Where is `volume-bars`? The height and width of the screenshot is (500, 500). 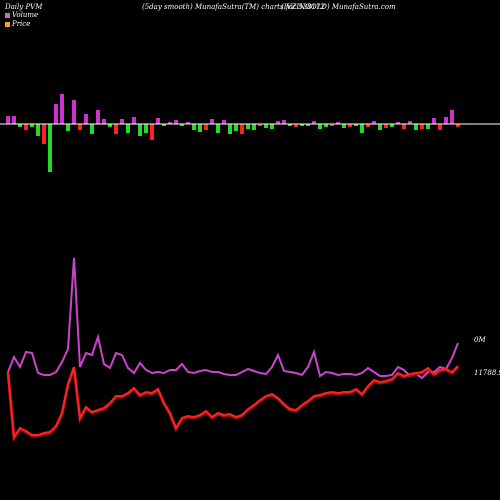 volume-bars is located at coordinates (233, 133).